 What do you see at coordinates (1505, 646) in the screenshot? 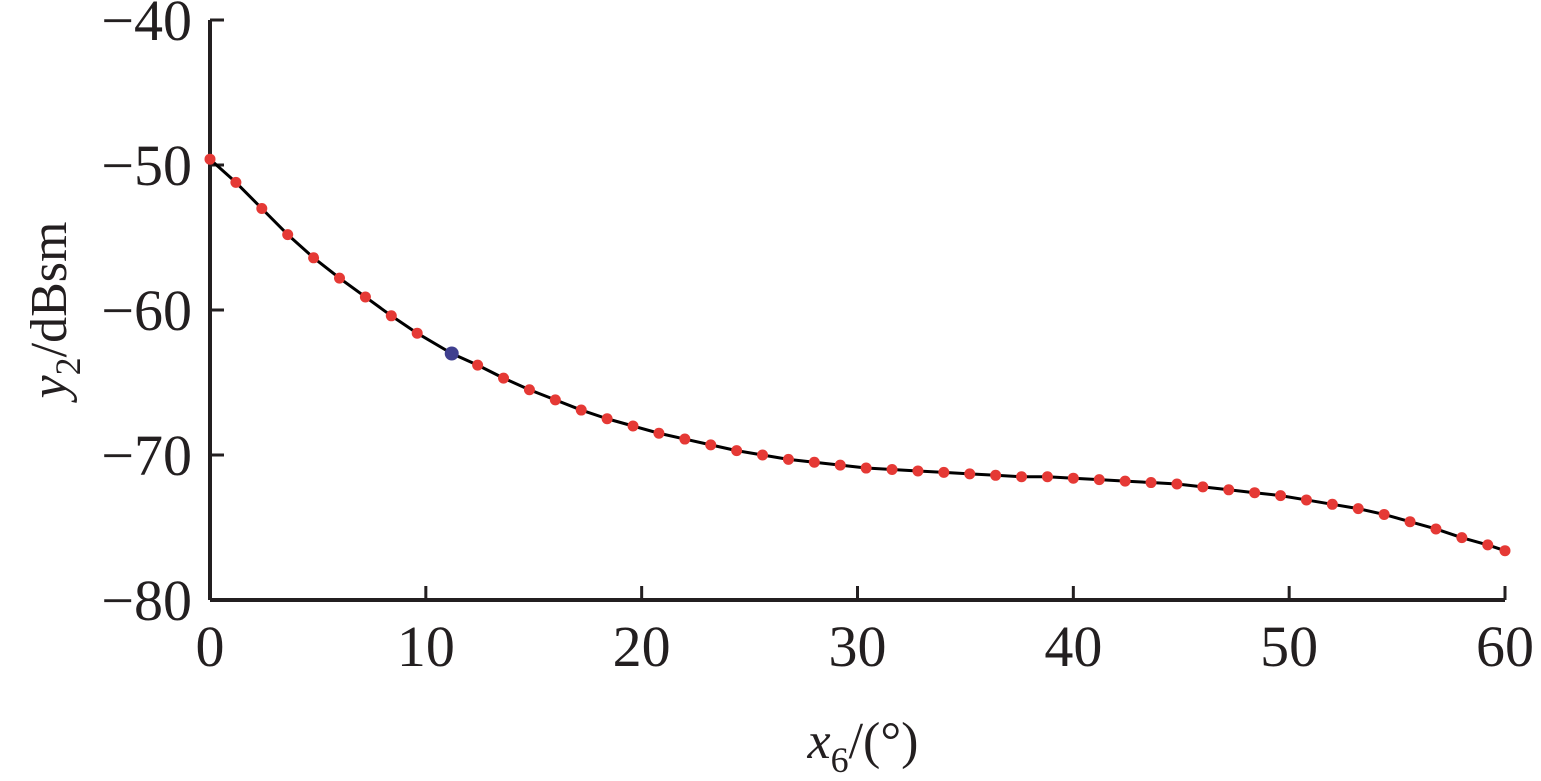
I see `x-tick-label: 60` at bounding box center [1505, 646].